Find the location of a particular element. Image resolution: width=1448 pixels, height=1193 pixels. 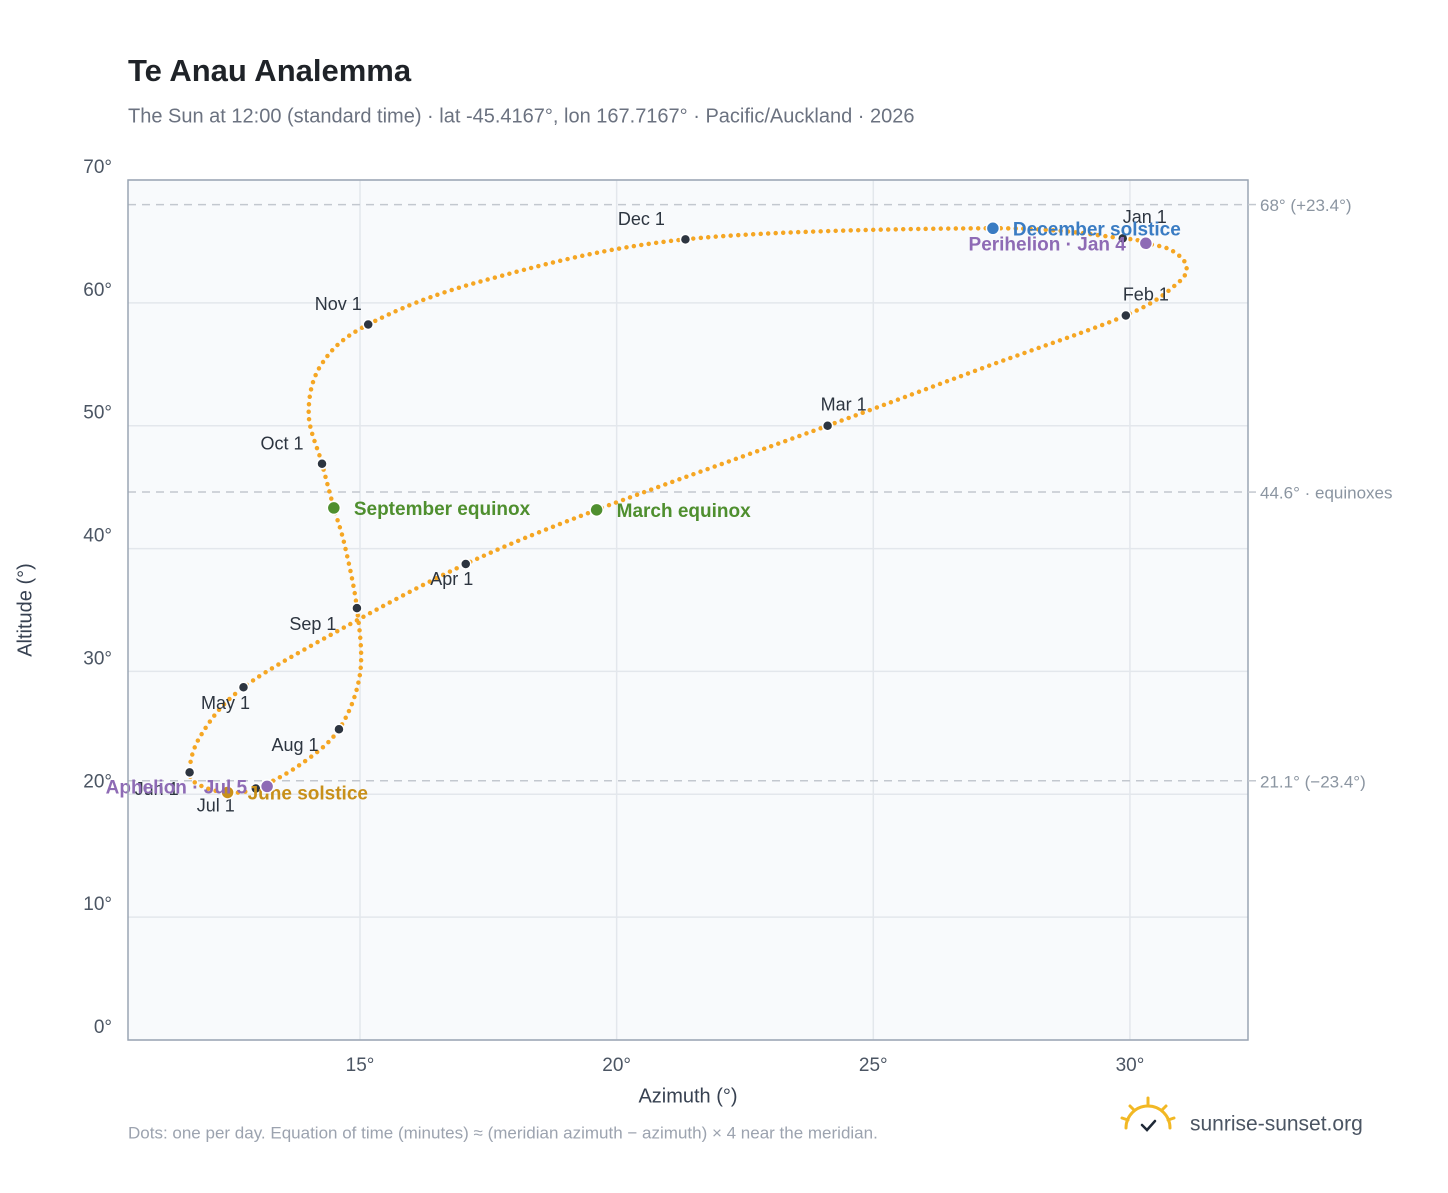

brand-logo is located at coordinates (1148, 1114).